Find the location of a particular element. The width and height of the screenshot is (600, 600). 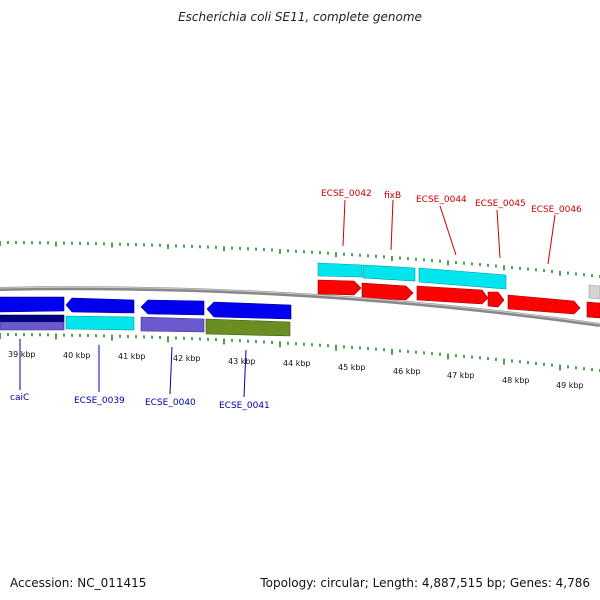

scale-label: 44 kbp is located at coordinates (297, 363).